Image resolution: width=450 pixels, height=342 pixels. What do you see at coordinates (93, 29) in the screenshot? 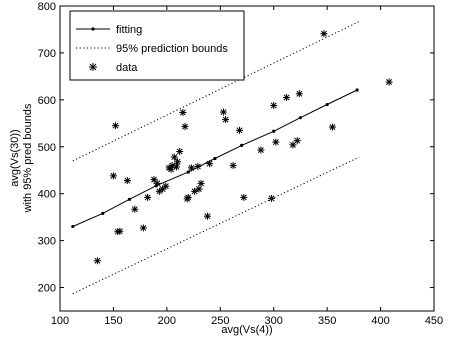
I see `legend-fitting-marker` at bounding box center [93, 29].